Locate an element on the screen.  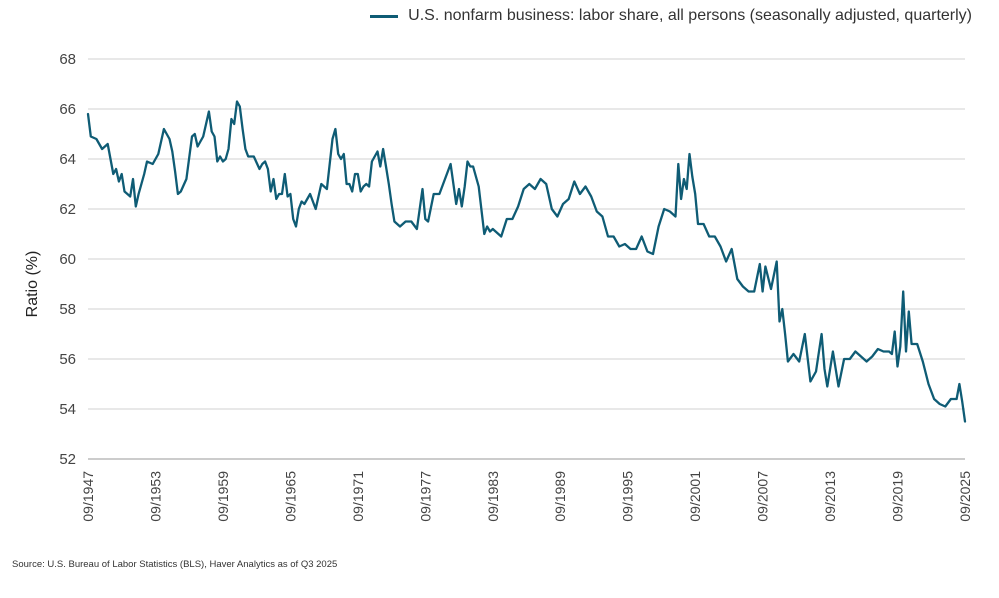
x-tick-label: 09/2007 is located at coordinates (763, 496).